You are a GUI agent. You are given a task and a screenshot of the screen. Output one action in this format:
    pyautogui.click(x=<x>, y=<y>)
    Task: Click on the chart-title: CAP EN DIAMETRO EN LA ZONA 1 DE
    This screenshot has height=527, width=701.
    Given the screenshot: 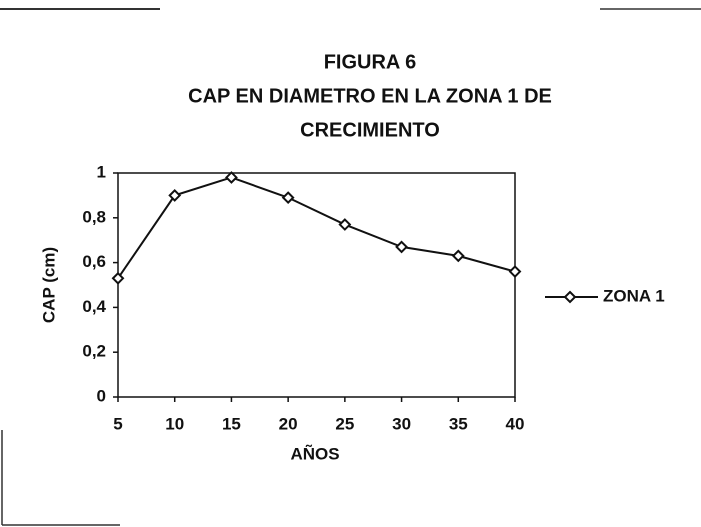 What is the action you would take?
    pyautogui.click(x=370, y=96)
    